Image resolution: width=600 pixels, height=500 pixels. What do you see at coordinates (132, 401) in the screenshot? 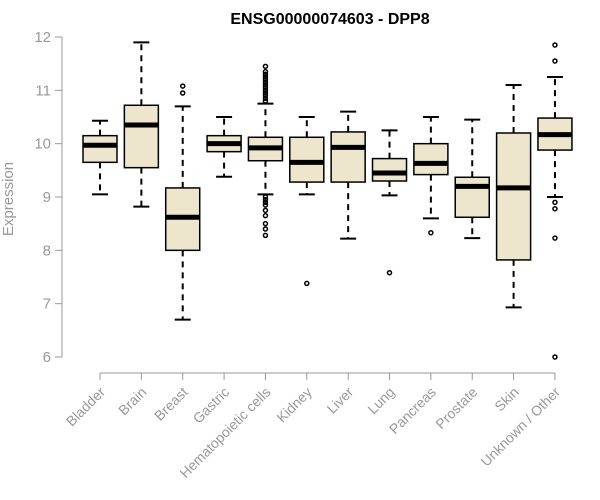
I see `x-tick-label: Brain` at bounding box center [132, 401].